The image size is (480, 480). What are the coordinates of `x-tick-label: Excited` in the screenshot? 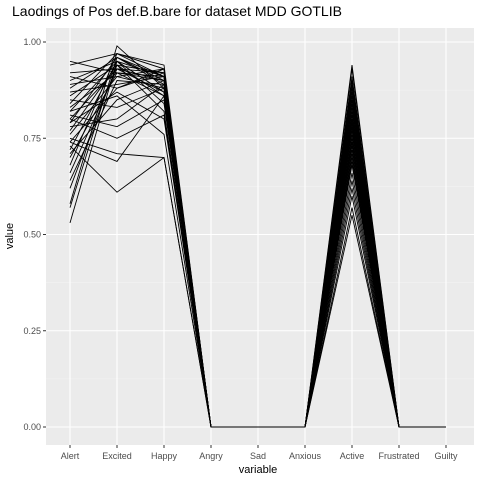 It's located at (117, 456).